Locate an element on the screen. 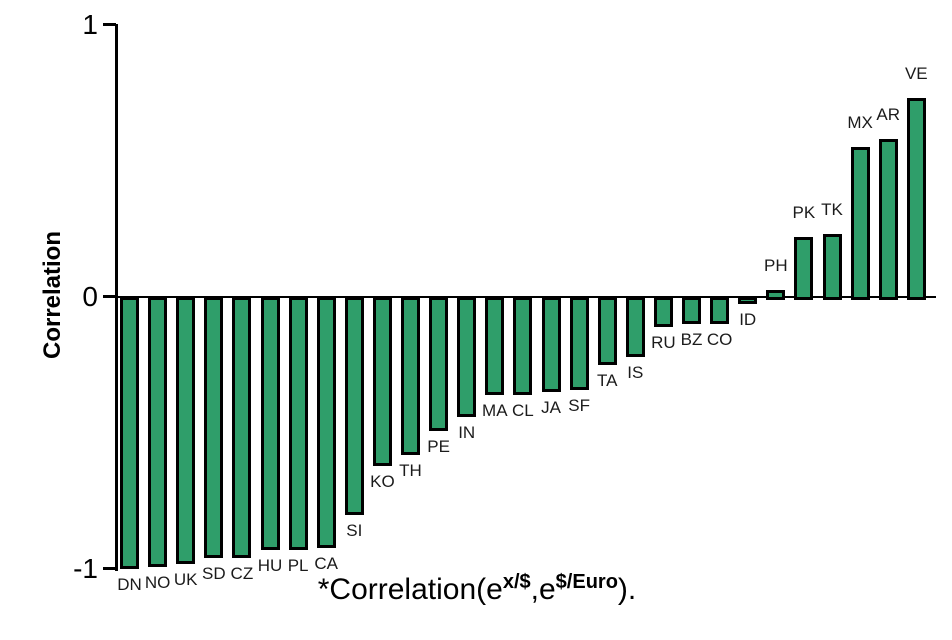 Image resolution: width=952 pixels, height=640 pixels. bar-IN is located at coordinates (467, 357).